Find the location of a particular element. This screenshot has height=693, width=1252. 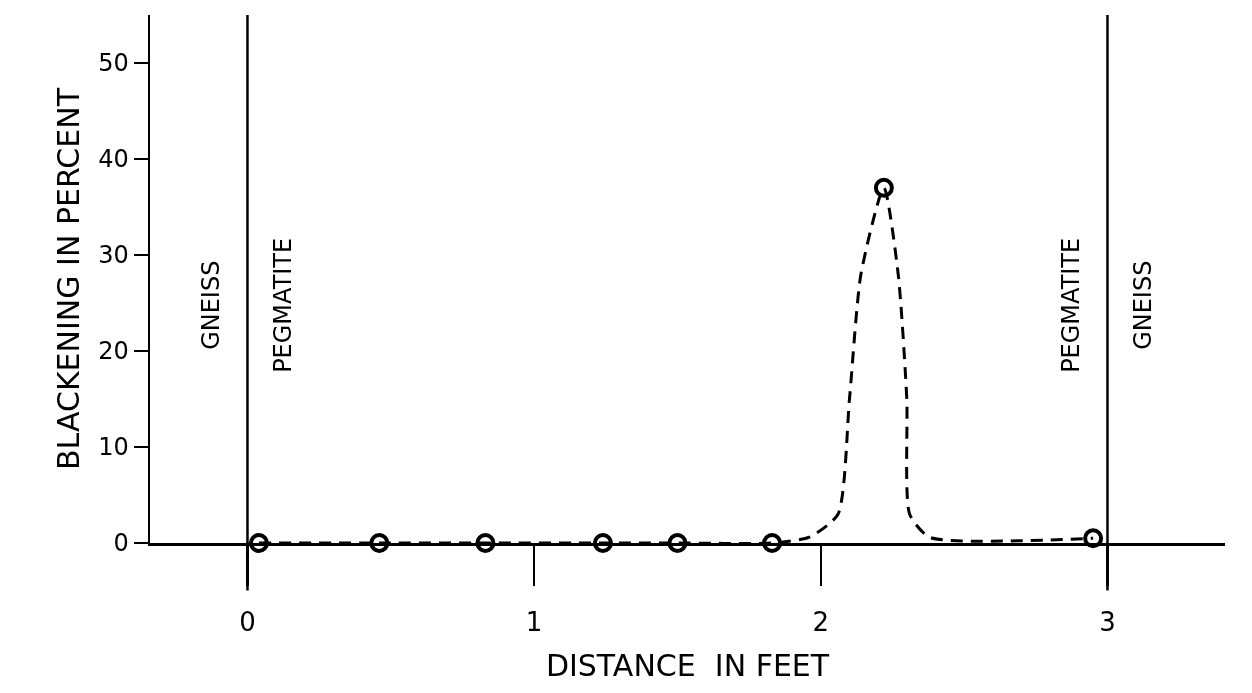

y-tick-label: 30 is located at coordinates (113, 255).